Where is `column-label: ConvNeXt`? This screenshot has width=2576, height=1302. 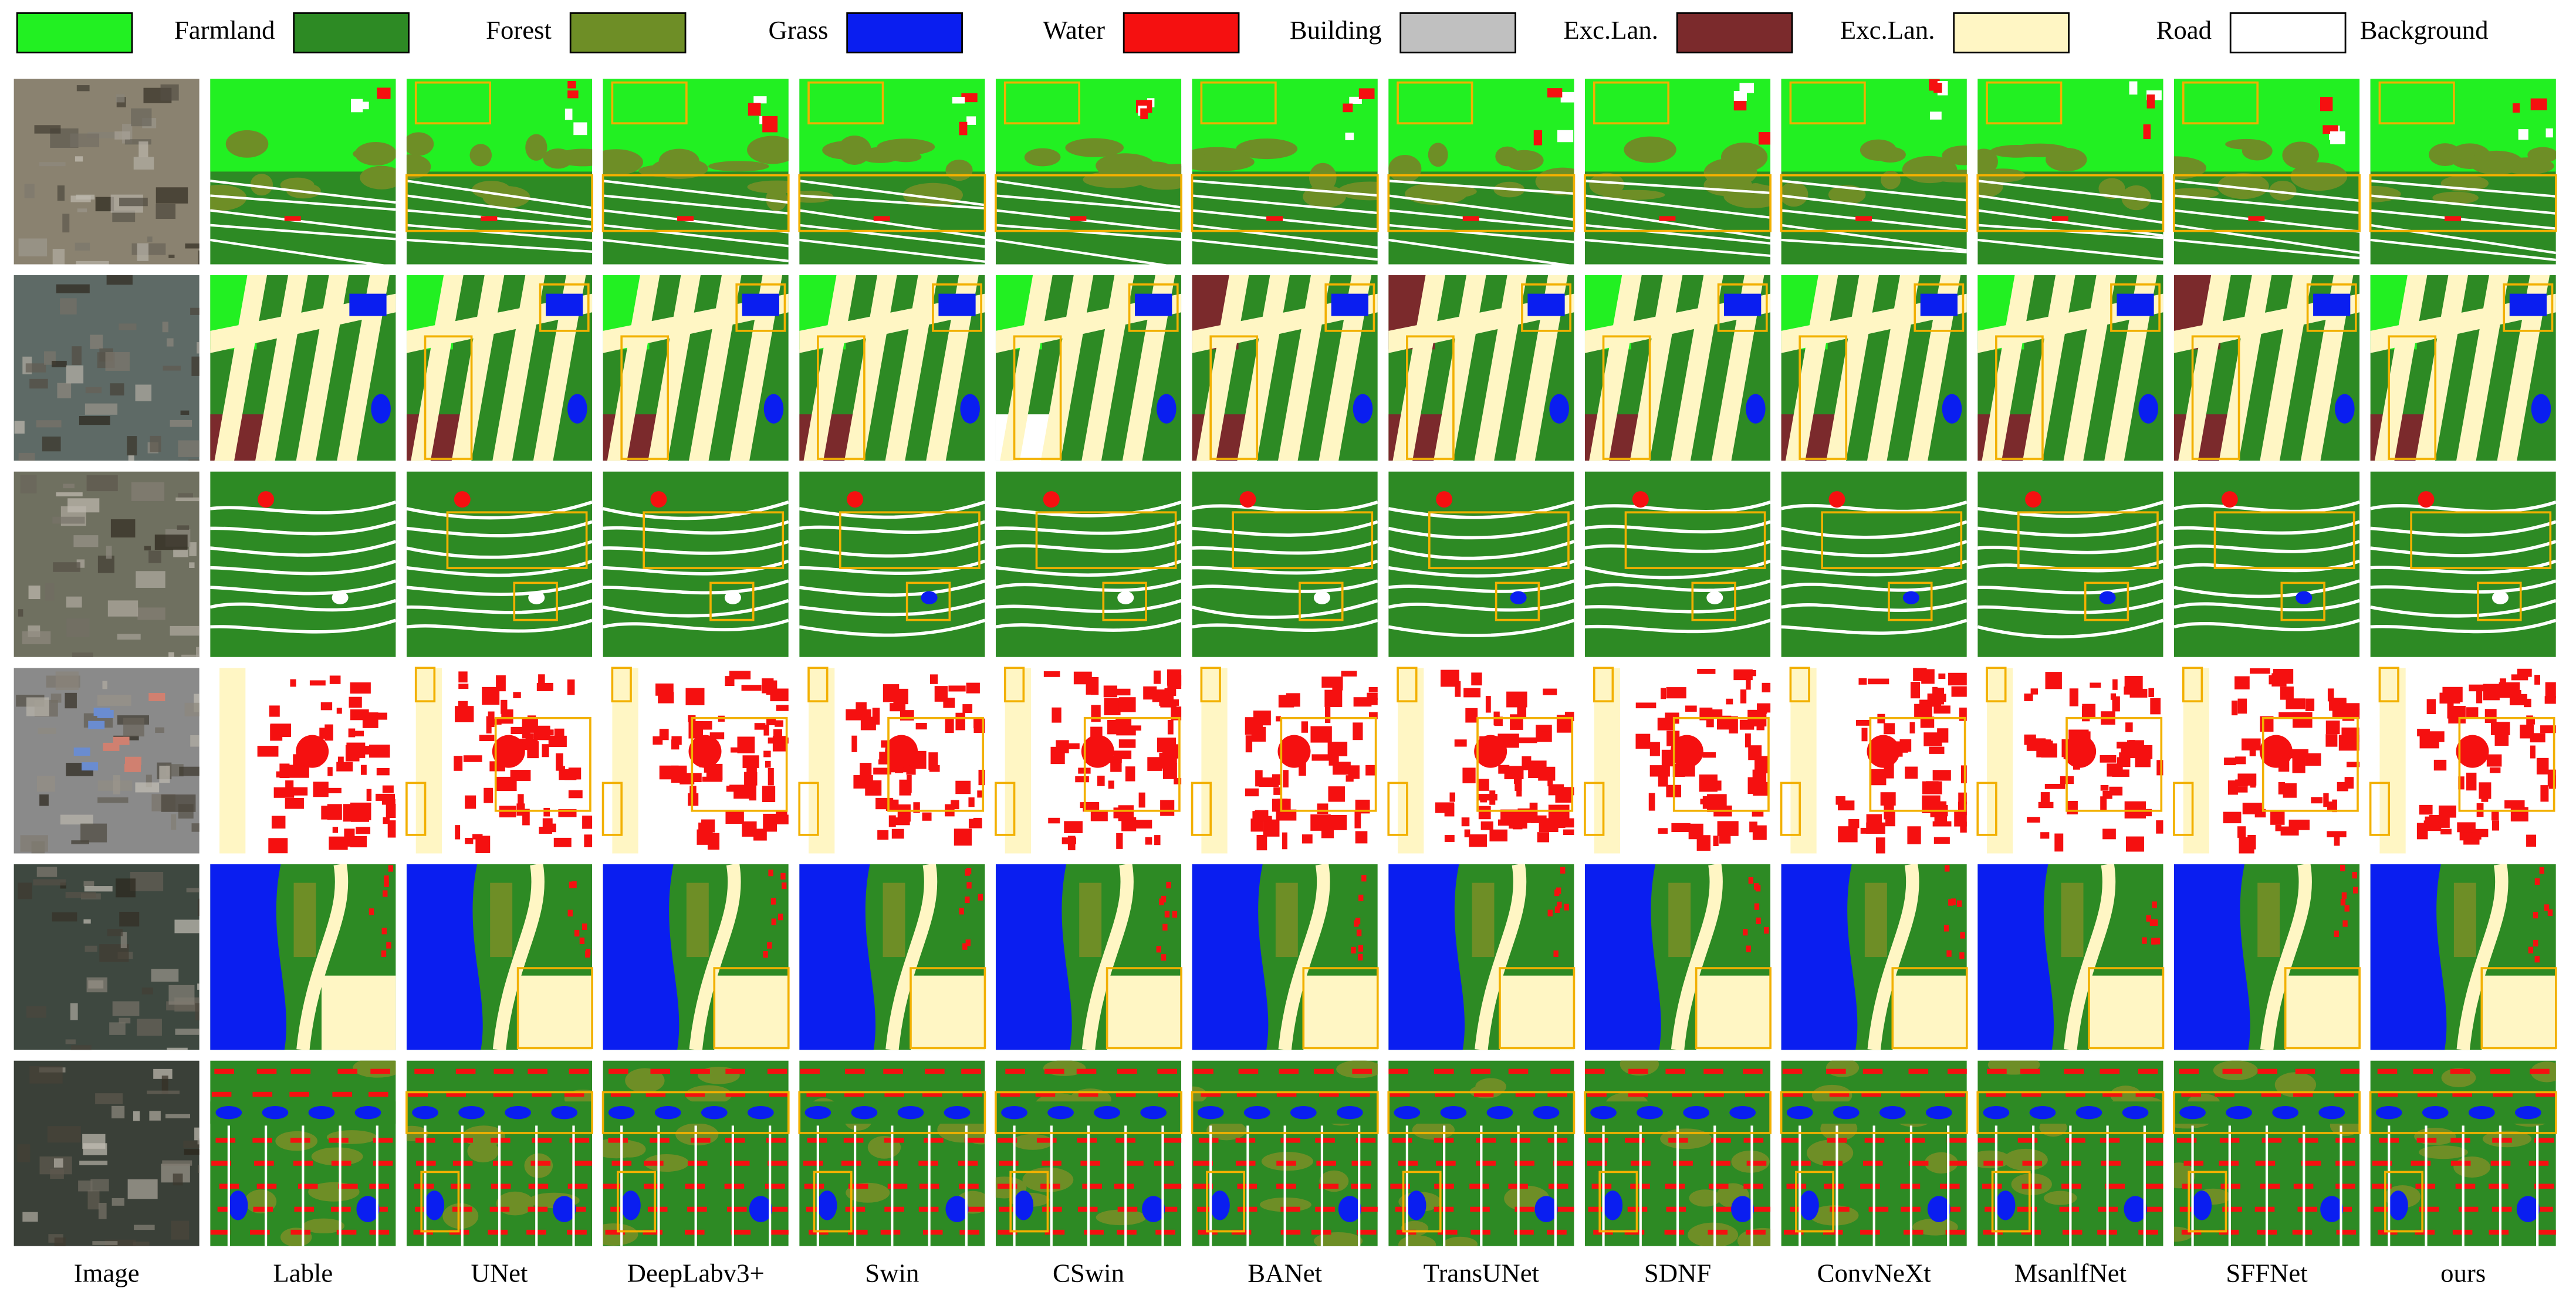
column-label: ConvNeXt is located at coordinates (1874, 1273).